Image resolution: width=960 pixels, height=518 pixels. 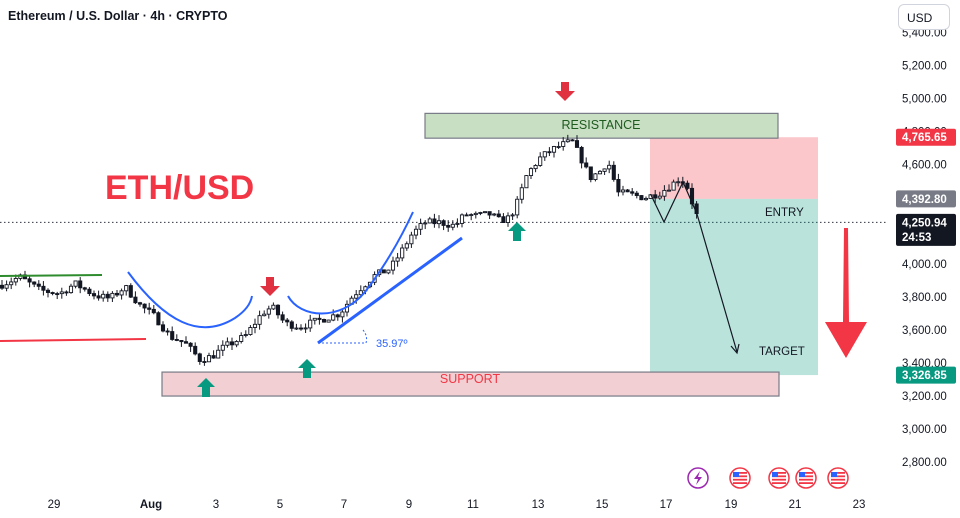 I want to click on time-tick-label: 5, so click(x=280, y=505).